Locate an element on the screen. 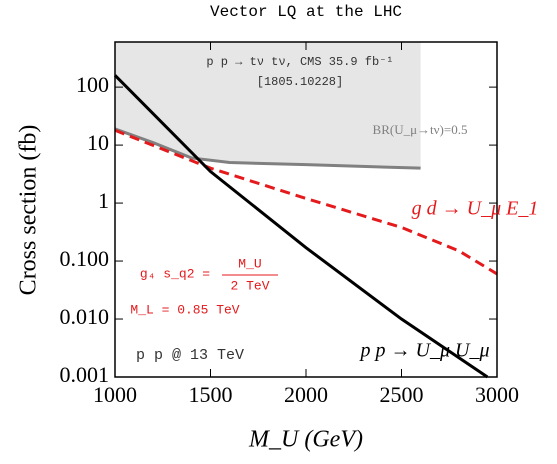 This screenshot has height=464, width=557. annotation: p p @ 13 TeV is located at coordinates (190, 355).